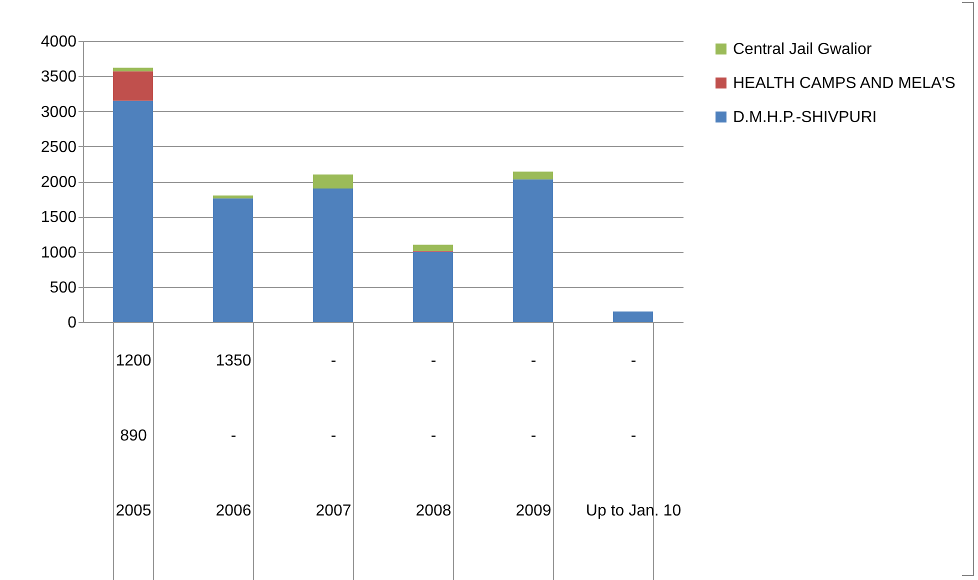  Describe the element at coordinates (72, 323) in the screenshot. I see `y-tick-label: 0` at that location.